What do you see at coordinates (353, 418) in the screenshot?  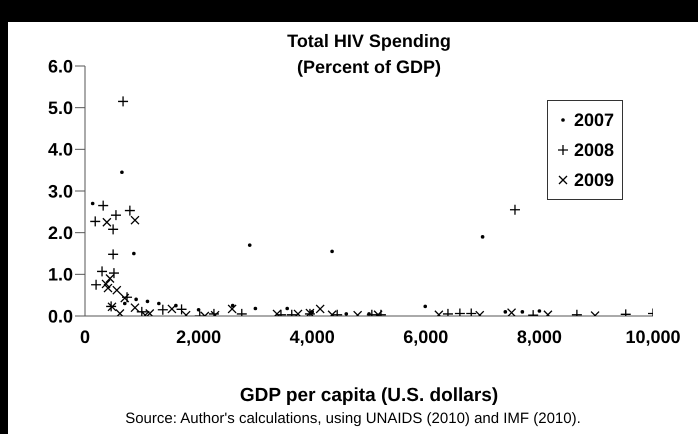 I see `source-note: Source: Author's calculations, using UNAIDS (2010) and IMF (2010).` at bounding box center [353, 418].